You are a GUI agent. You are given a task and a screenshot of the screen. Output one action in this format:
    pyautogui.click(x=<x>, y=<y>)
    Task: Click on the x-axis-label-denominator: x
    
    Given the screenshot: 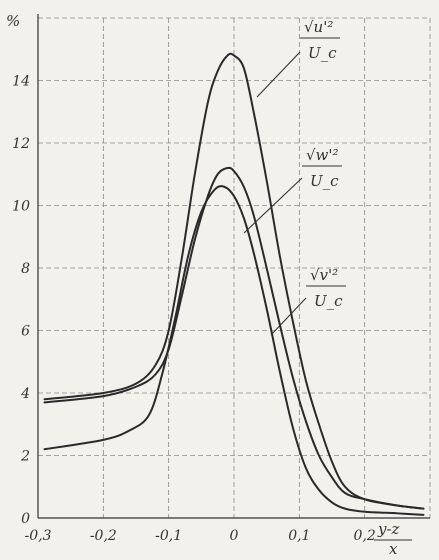 What is the action you would take?
    pyautogui.click(x=393, y=549)
    